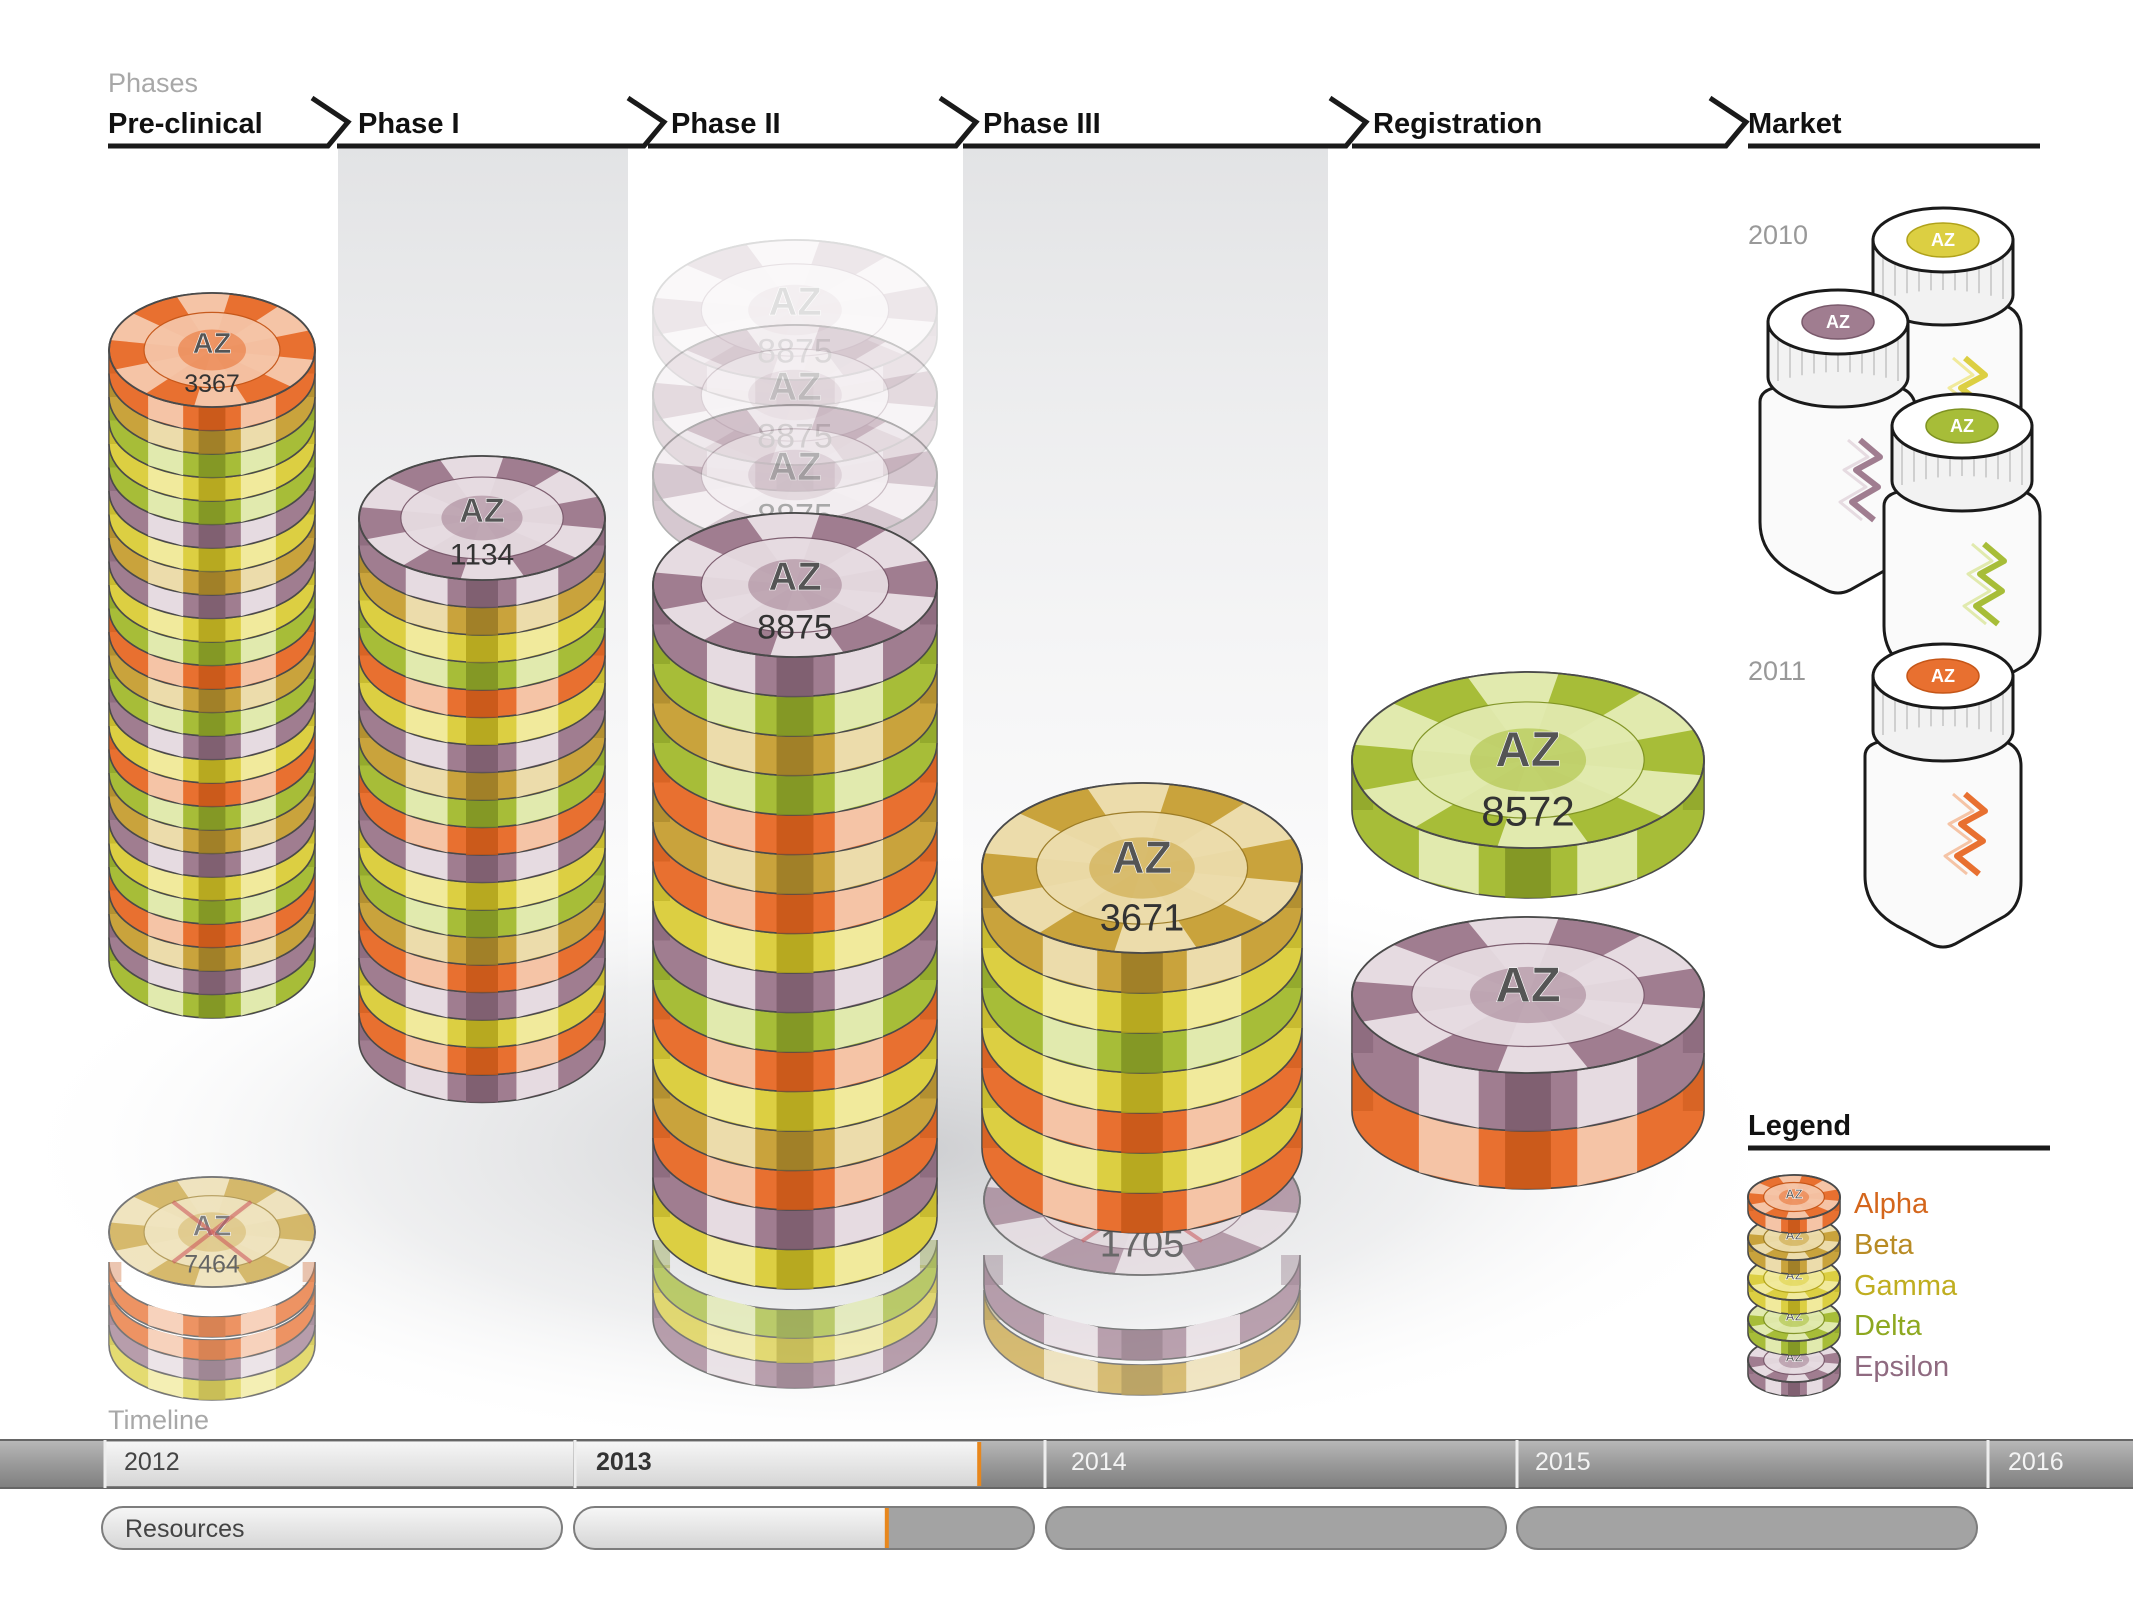  I want to click on phase-header-phase-ii: Phase II, so click(726, 124).